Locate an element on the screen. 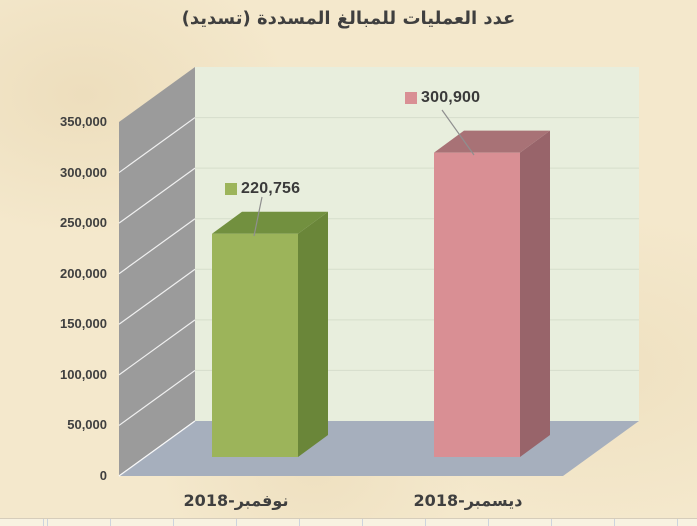 The height and width of the screenshot is (526, 697). chart-title: عدد العمليات للمبالغ المسددة (تسديد) is located at coordinates (348, 18).